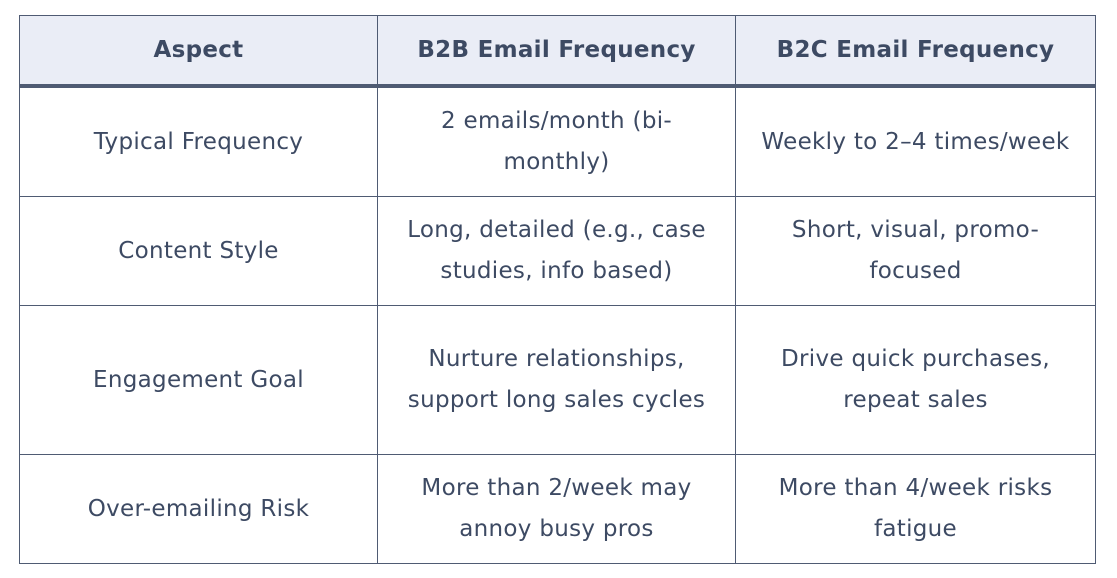 This screenshot has height=578, width=1117. What do you see at coordinates (198, 141) in the screenshot?
I see `aspect-cell: Typical Frequency` at bounding box center [198, 141].